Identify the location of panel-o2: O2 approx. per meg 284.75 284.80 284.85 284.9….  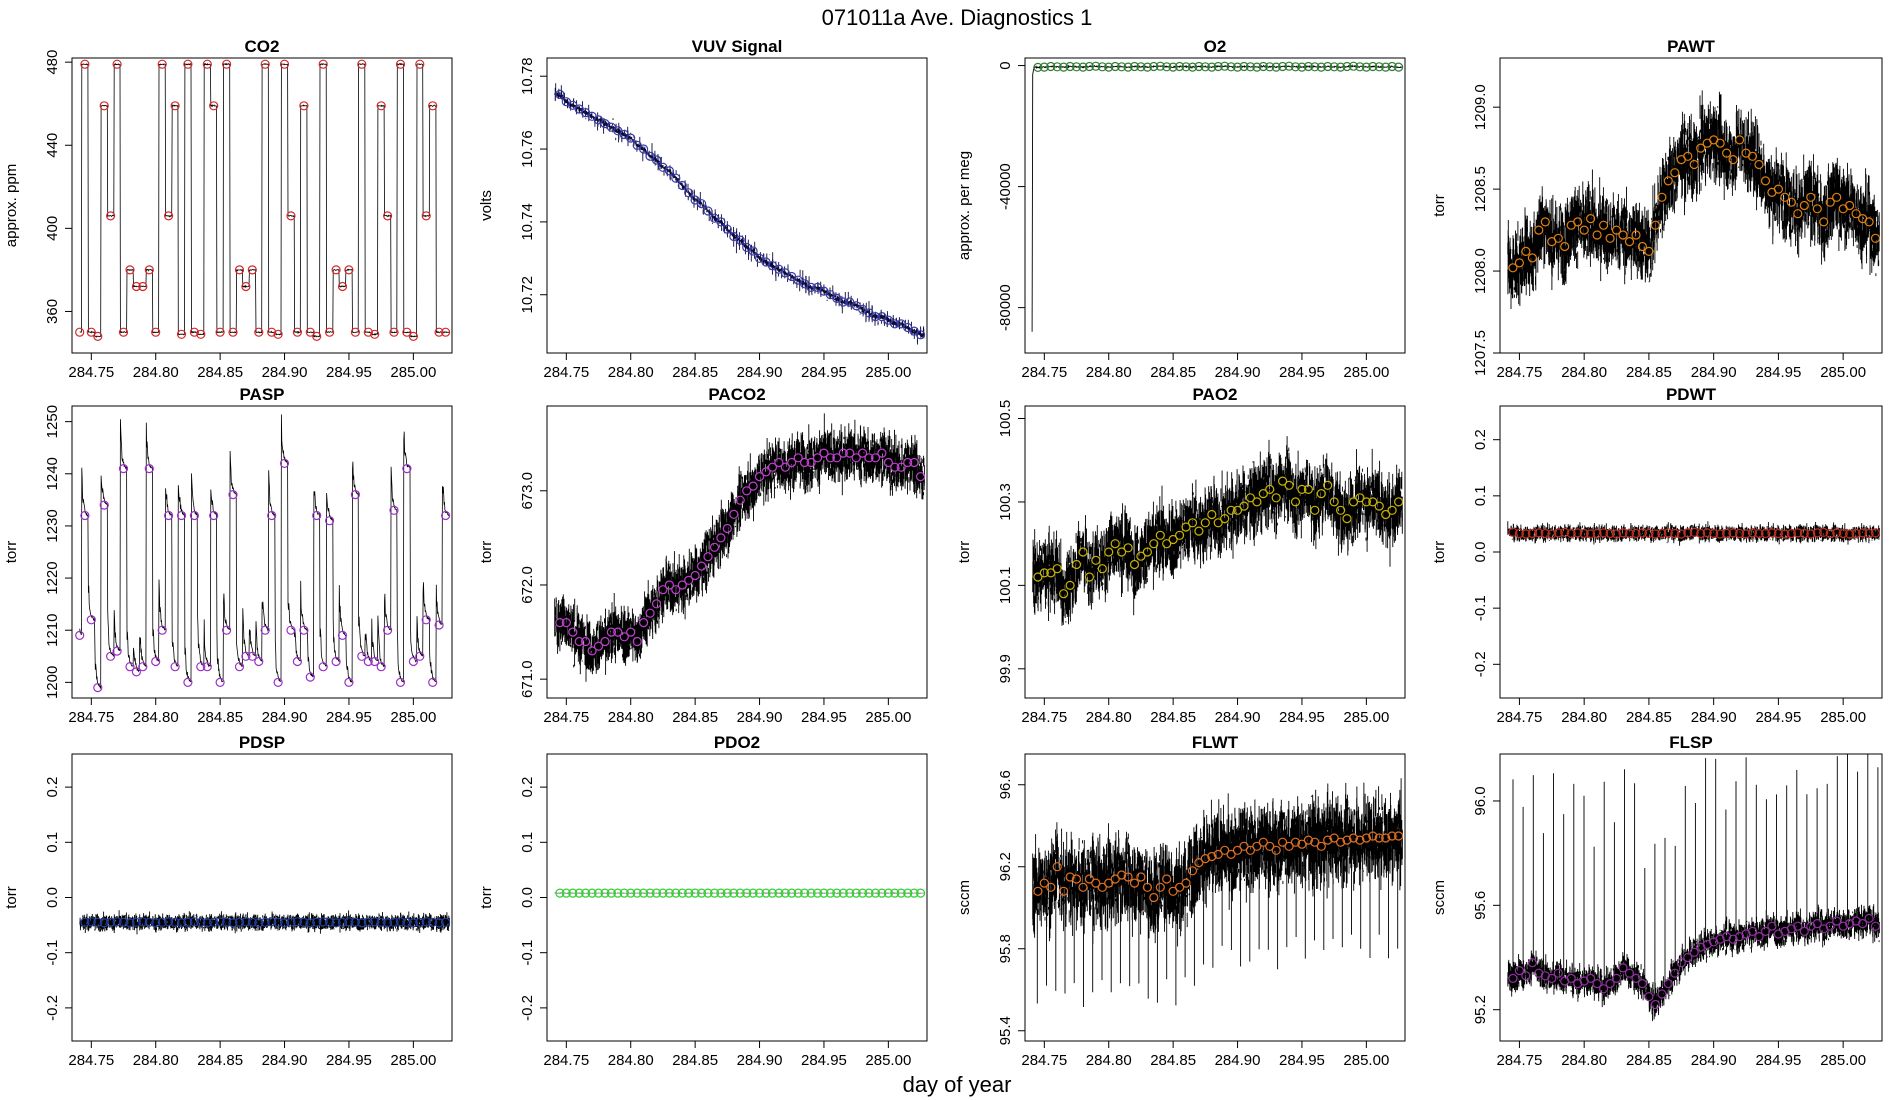
(1181, 209).